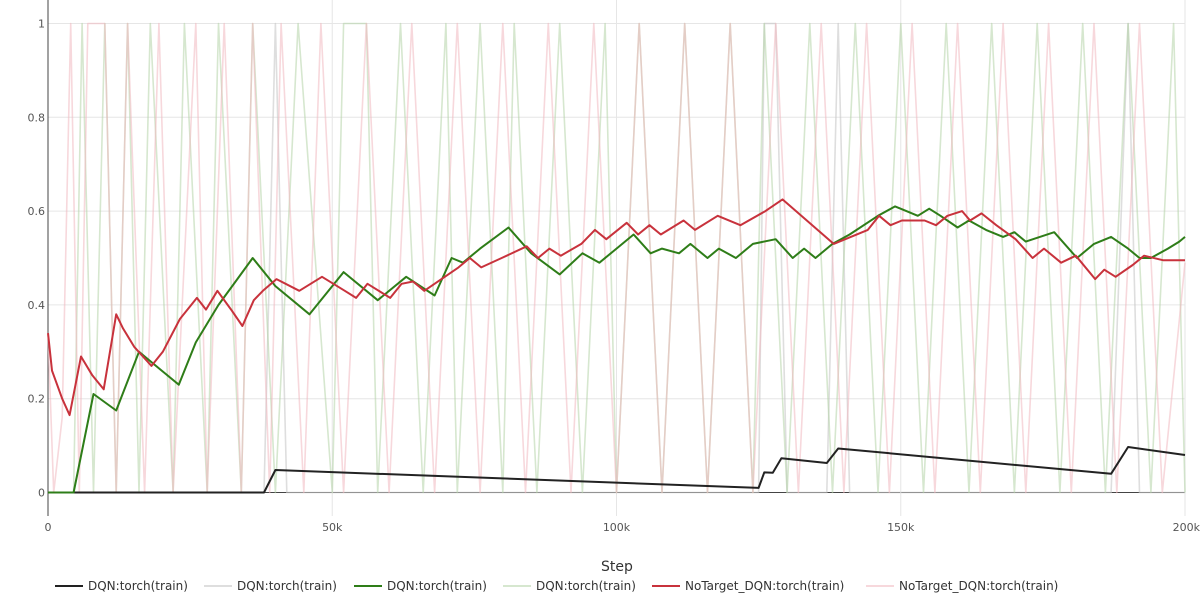 This screenshot has width=1200, height=600. I want to click on legend-item-1: DQN:torch(train), so click(121, 586).